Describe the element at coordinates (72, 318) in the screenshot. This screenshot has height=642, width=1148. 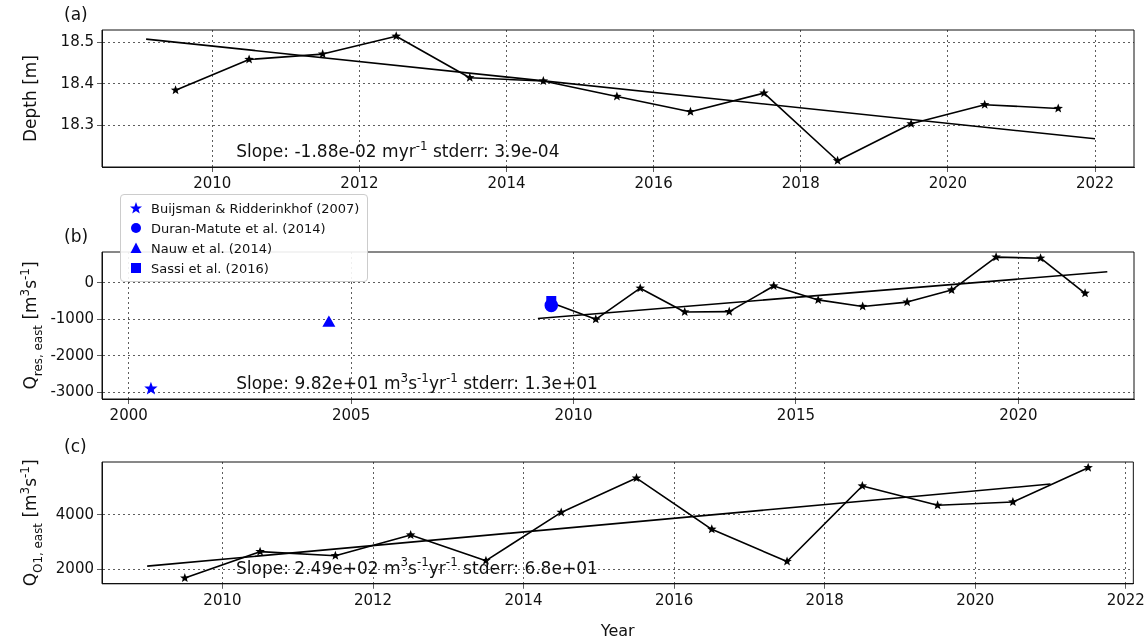
I see `y-tick-label: -1000` at that location.